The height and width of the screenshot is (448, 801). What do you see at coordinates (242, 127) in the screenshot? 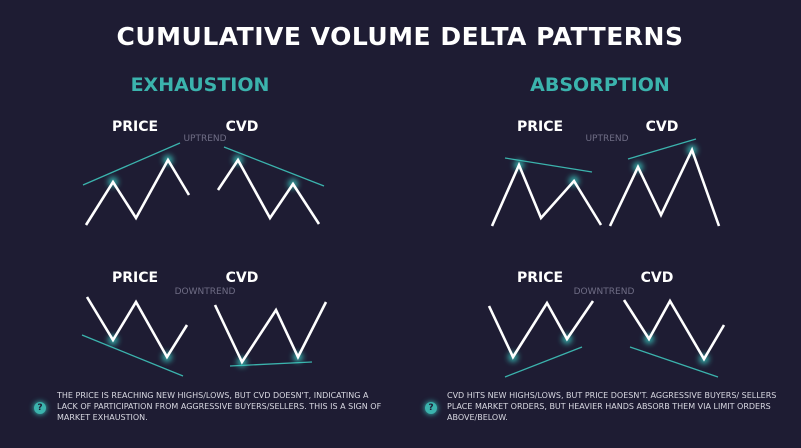
I see `exhaustion-up-cvd-label: CVD` at bounding box center [242, 127].